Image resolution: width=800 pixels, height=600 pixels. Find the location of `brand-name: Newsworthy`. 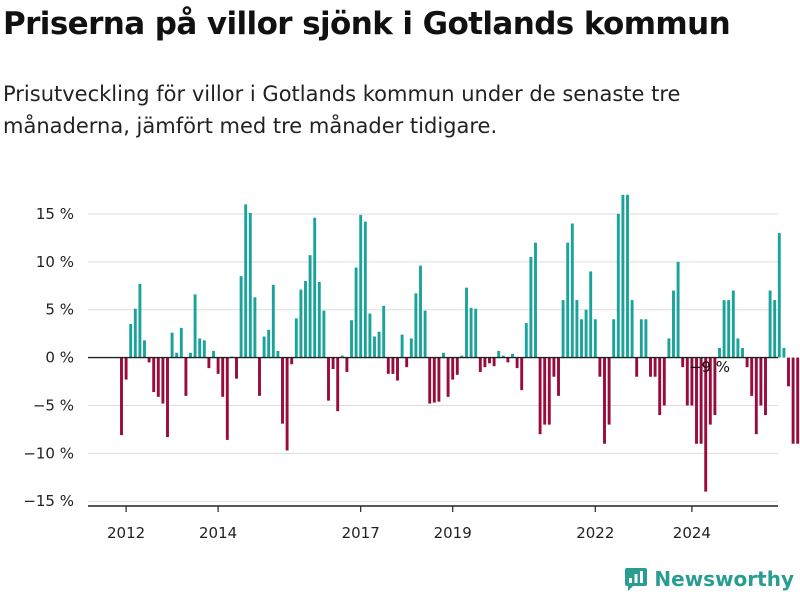

brand-name: Newsworthy is located at coordinates (724, 579).